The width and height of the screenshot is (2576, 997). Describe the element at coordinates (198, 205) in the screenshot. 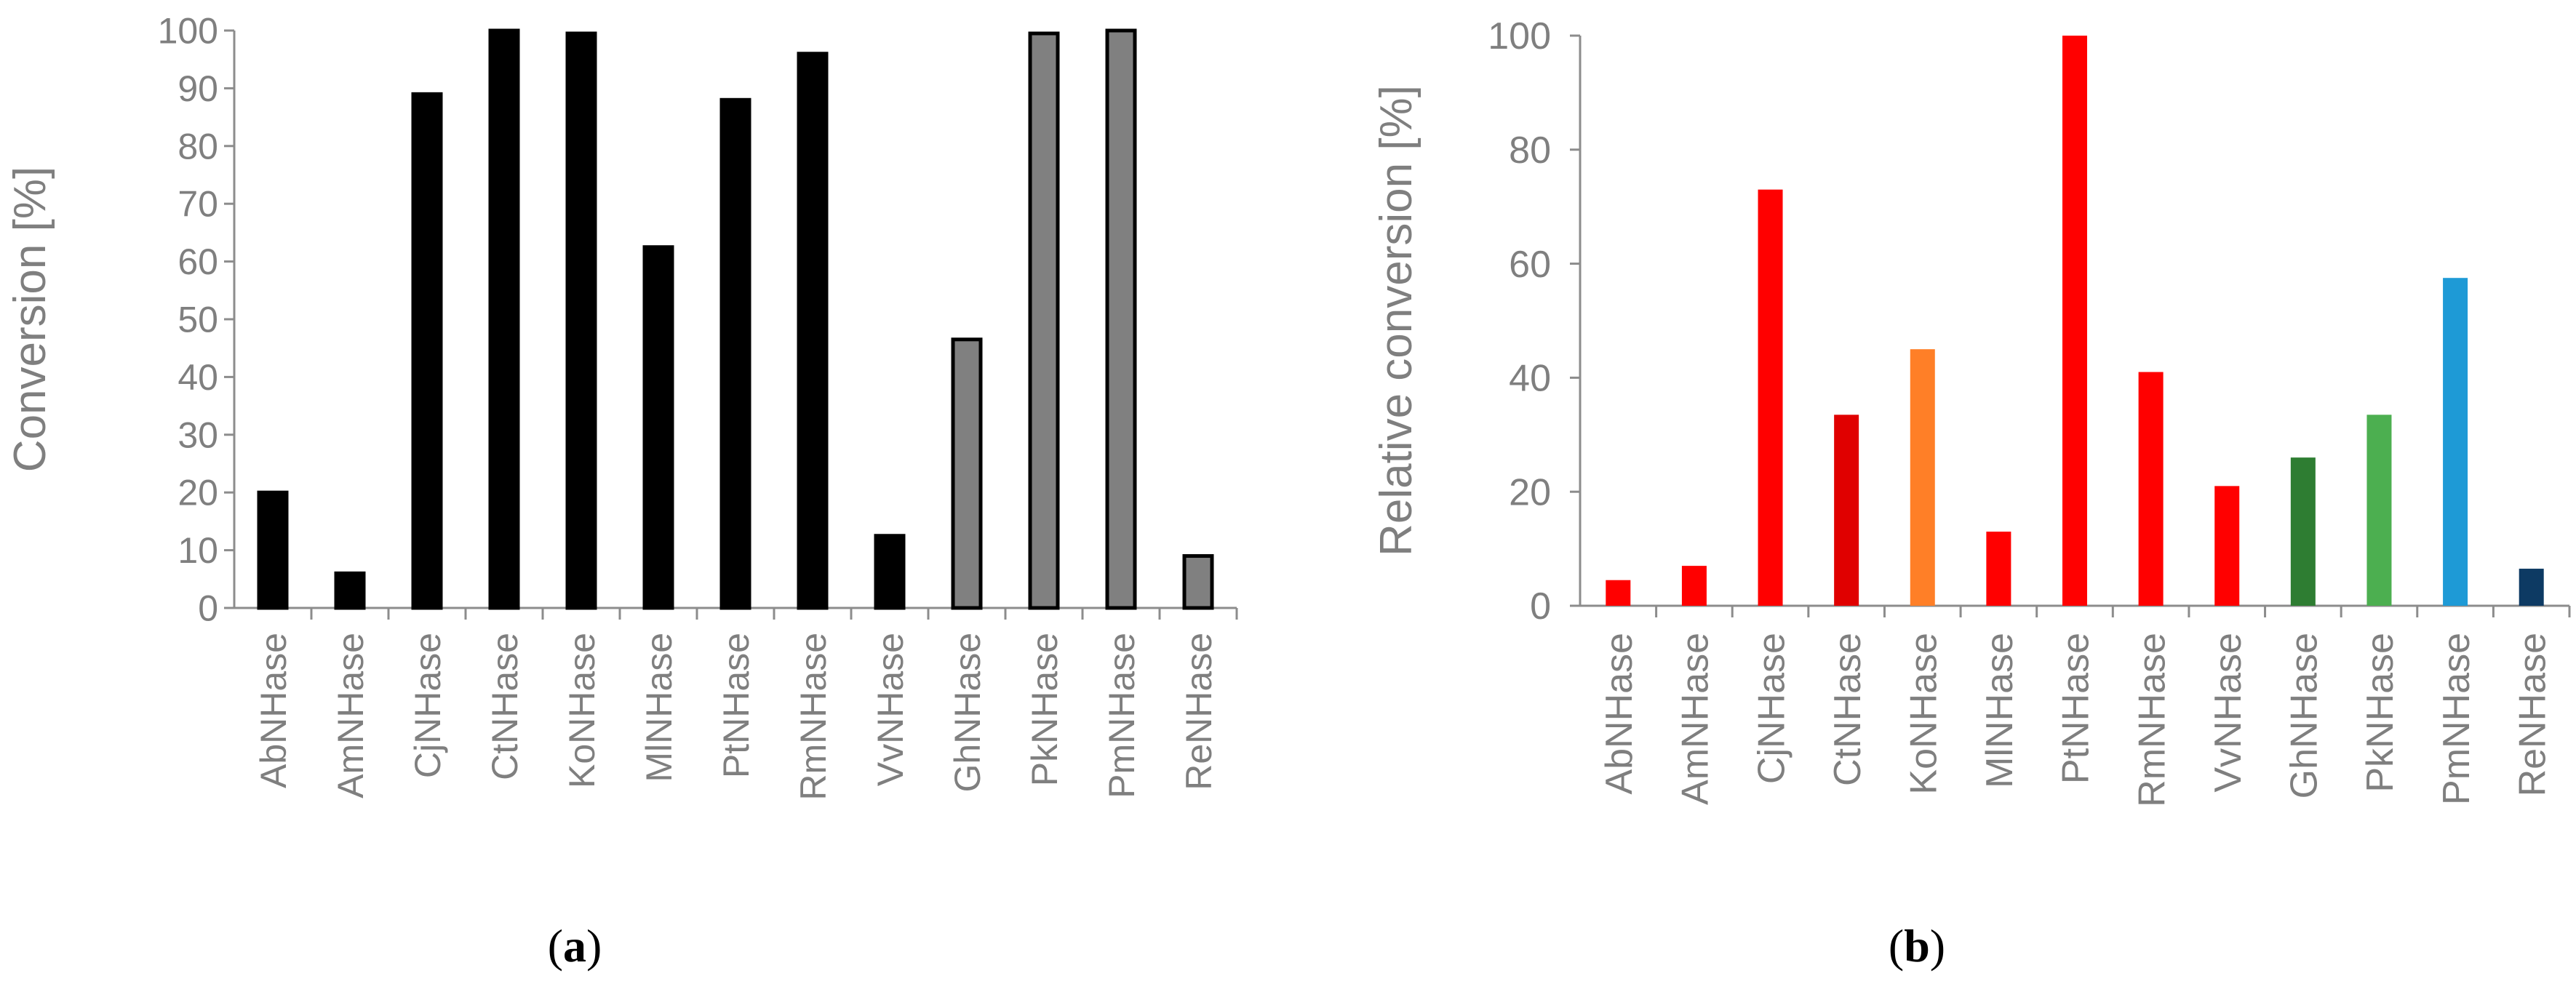

I see `y-tick-label-a: 70` at that location.